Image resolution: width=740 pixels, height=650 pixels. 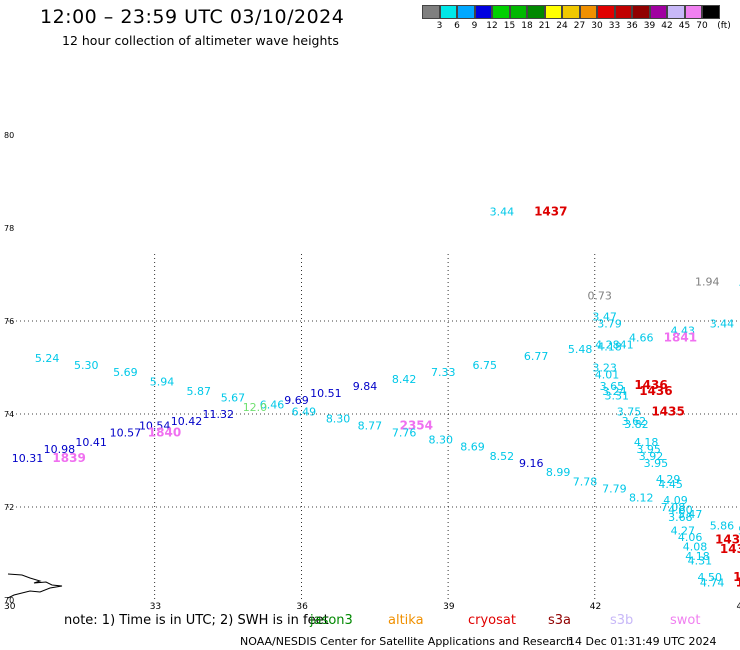 I want to click on latitude-label: 80, so click(x=9, y=135).